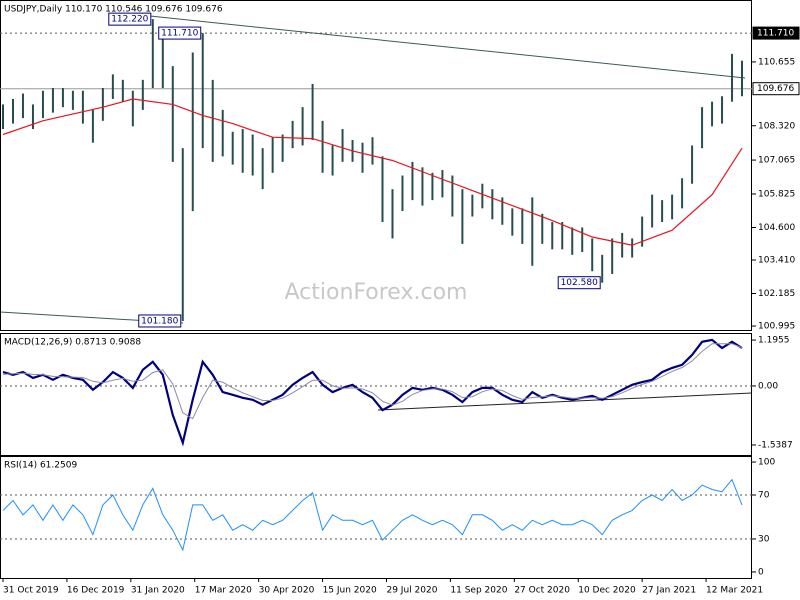  What do you see at coordinates (766, 463) in the screenshot?
I see `y-tick-label: 100` at bounding box center [766, 463].